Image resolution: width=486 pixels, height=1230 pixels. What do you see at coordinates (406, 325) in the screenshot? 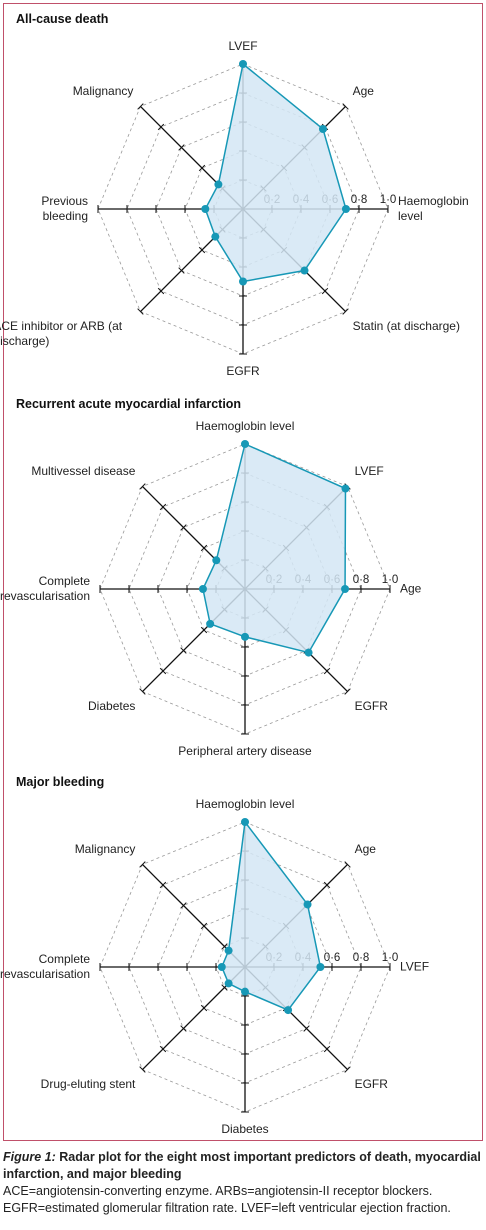
I see `category-label: Statin (at discharge)` at bounding box center [406, 325].